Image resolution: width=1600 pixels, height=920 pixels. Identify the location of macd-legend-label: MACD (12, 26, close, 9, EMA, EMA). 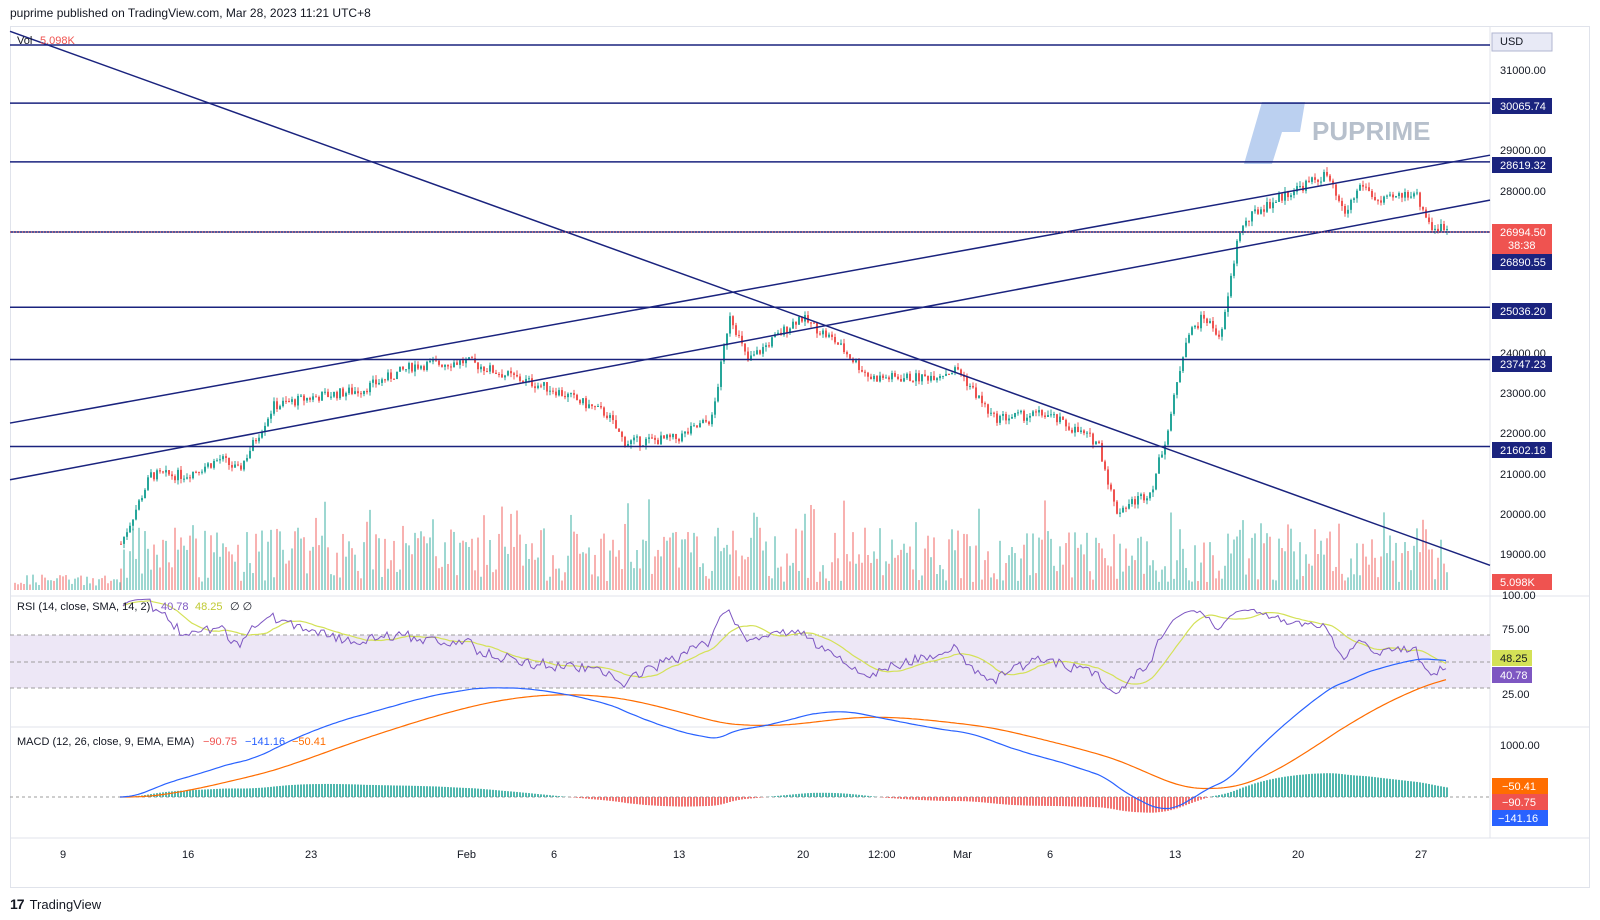
(105, 742).